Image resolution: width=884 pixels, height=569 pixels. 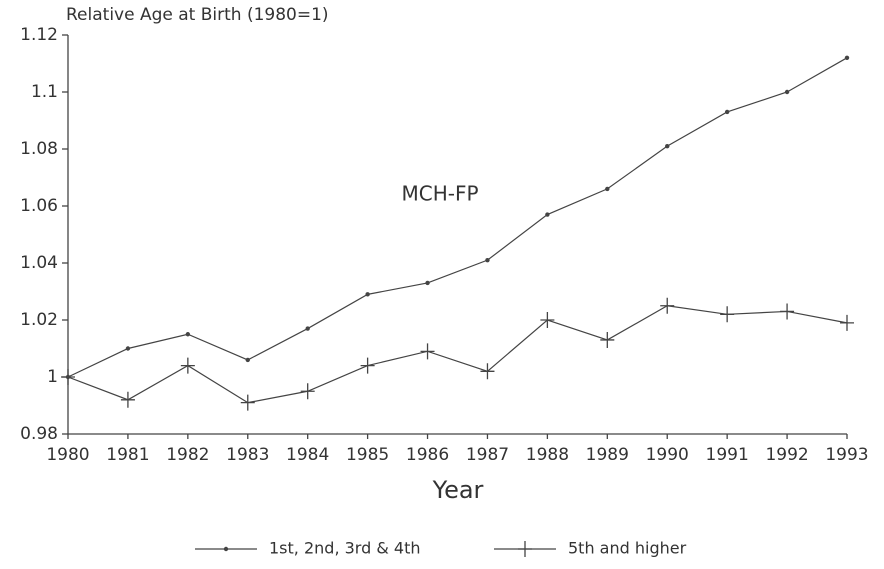 What do you see at coordinates (846, 455) in the screenshot?
I see `x-tick-label: 1993` at bounding box center [846, 455].